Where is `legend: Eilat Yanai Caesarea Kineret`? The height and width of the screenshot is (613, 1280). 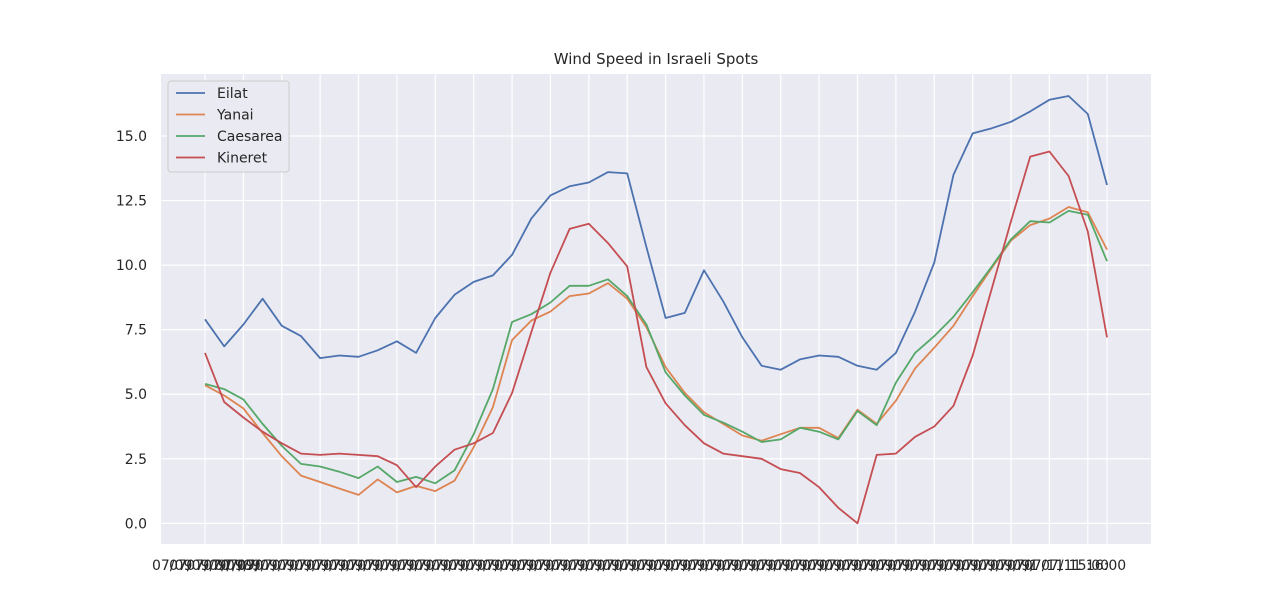
legend: Eilat Yanai Caesarea Kineret is located at coordinates (228, 126).